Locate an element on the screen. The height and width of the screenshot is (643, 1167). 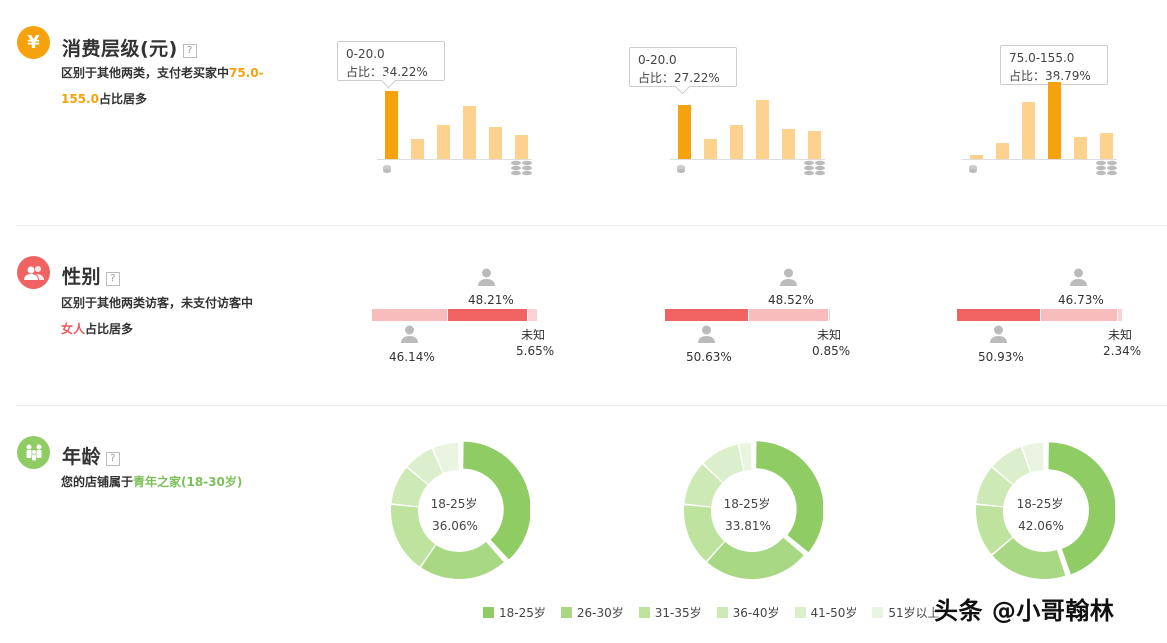
family-icon is located at coordinates (33, 452).